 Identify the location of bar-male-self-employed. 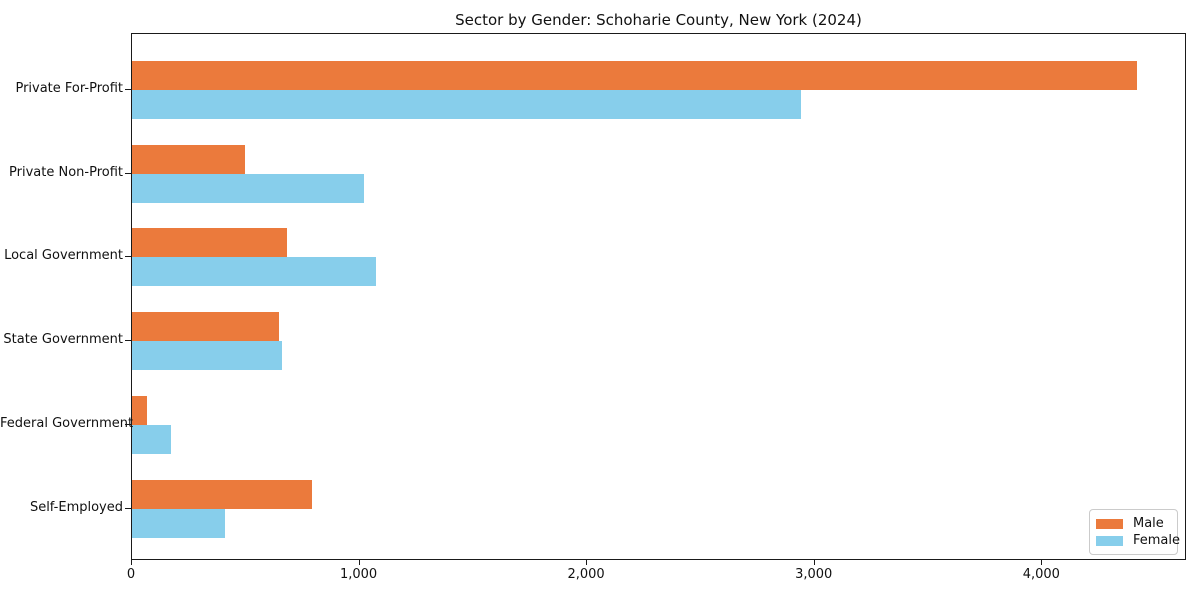
(222, 494).